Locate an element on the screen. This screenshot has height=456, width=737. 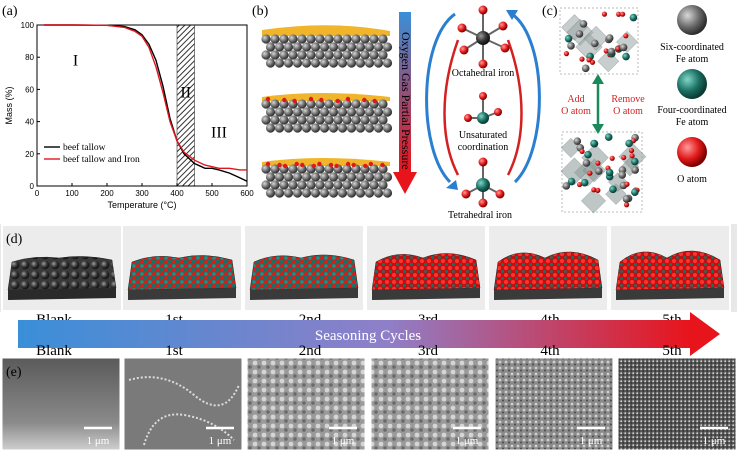
x-tick-label: 400 is located at coordinates (177, 193).